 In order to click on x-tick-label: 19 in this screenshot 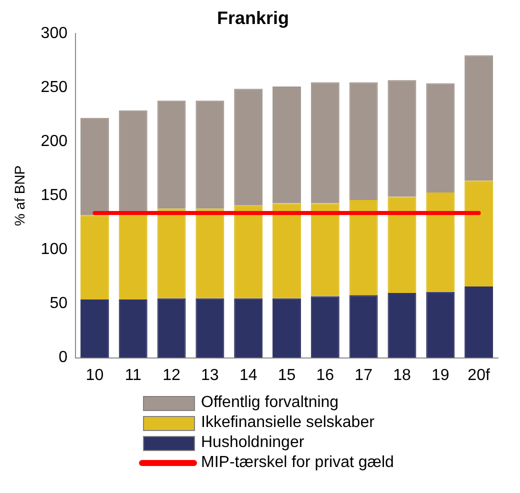, I will do `click(440, 375)`.